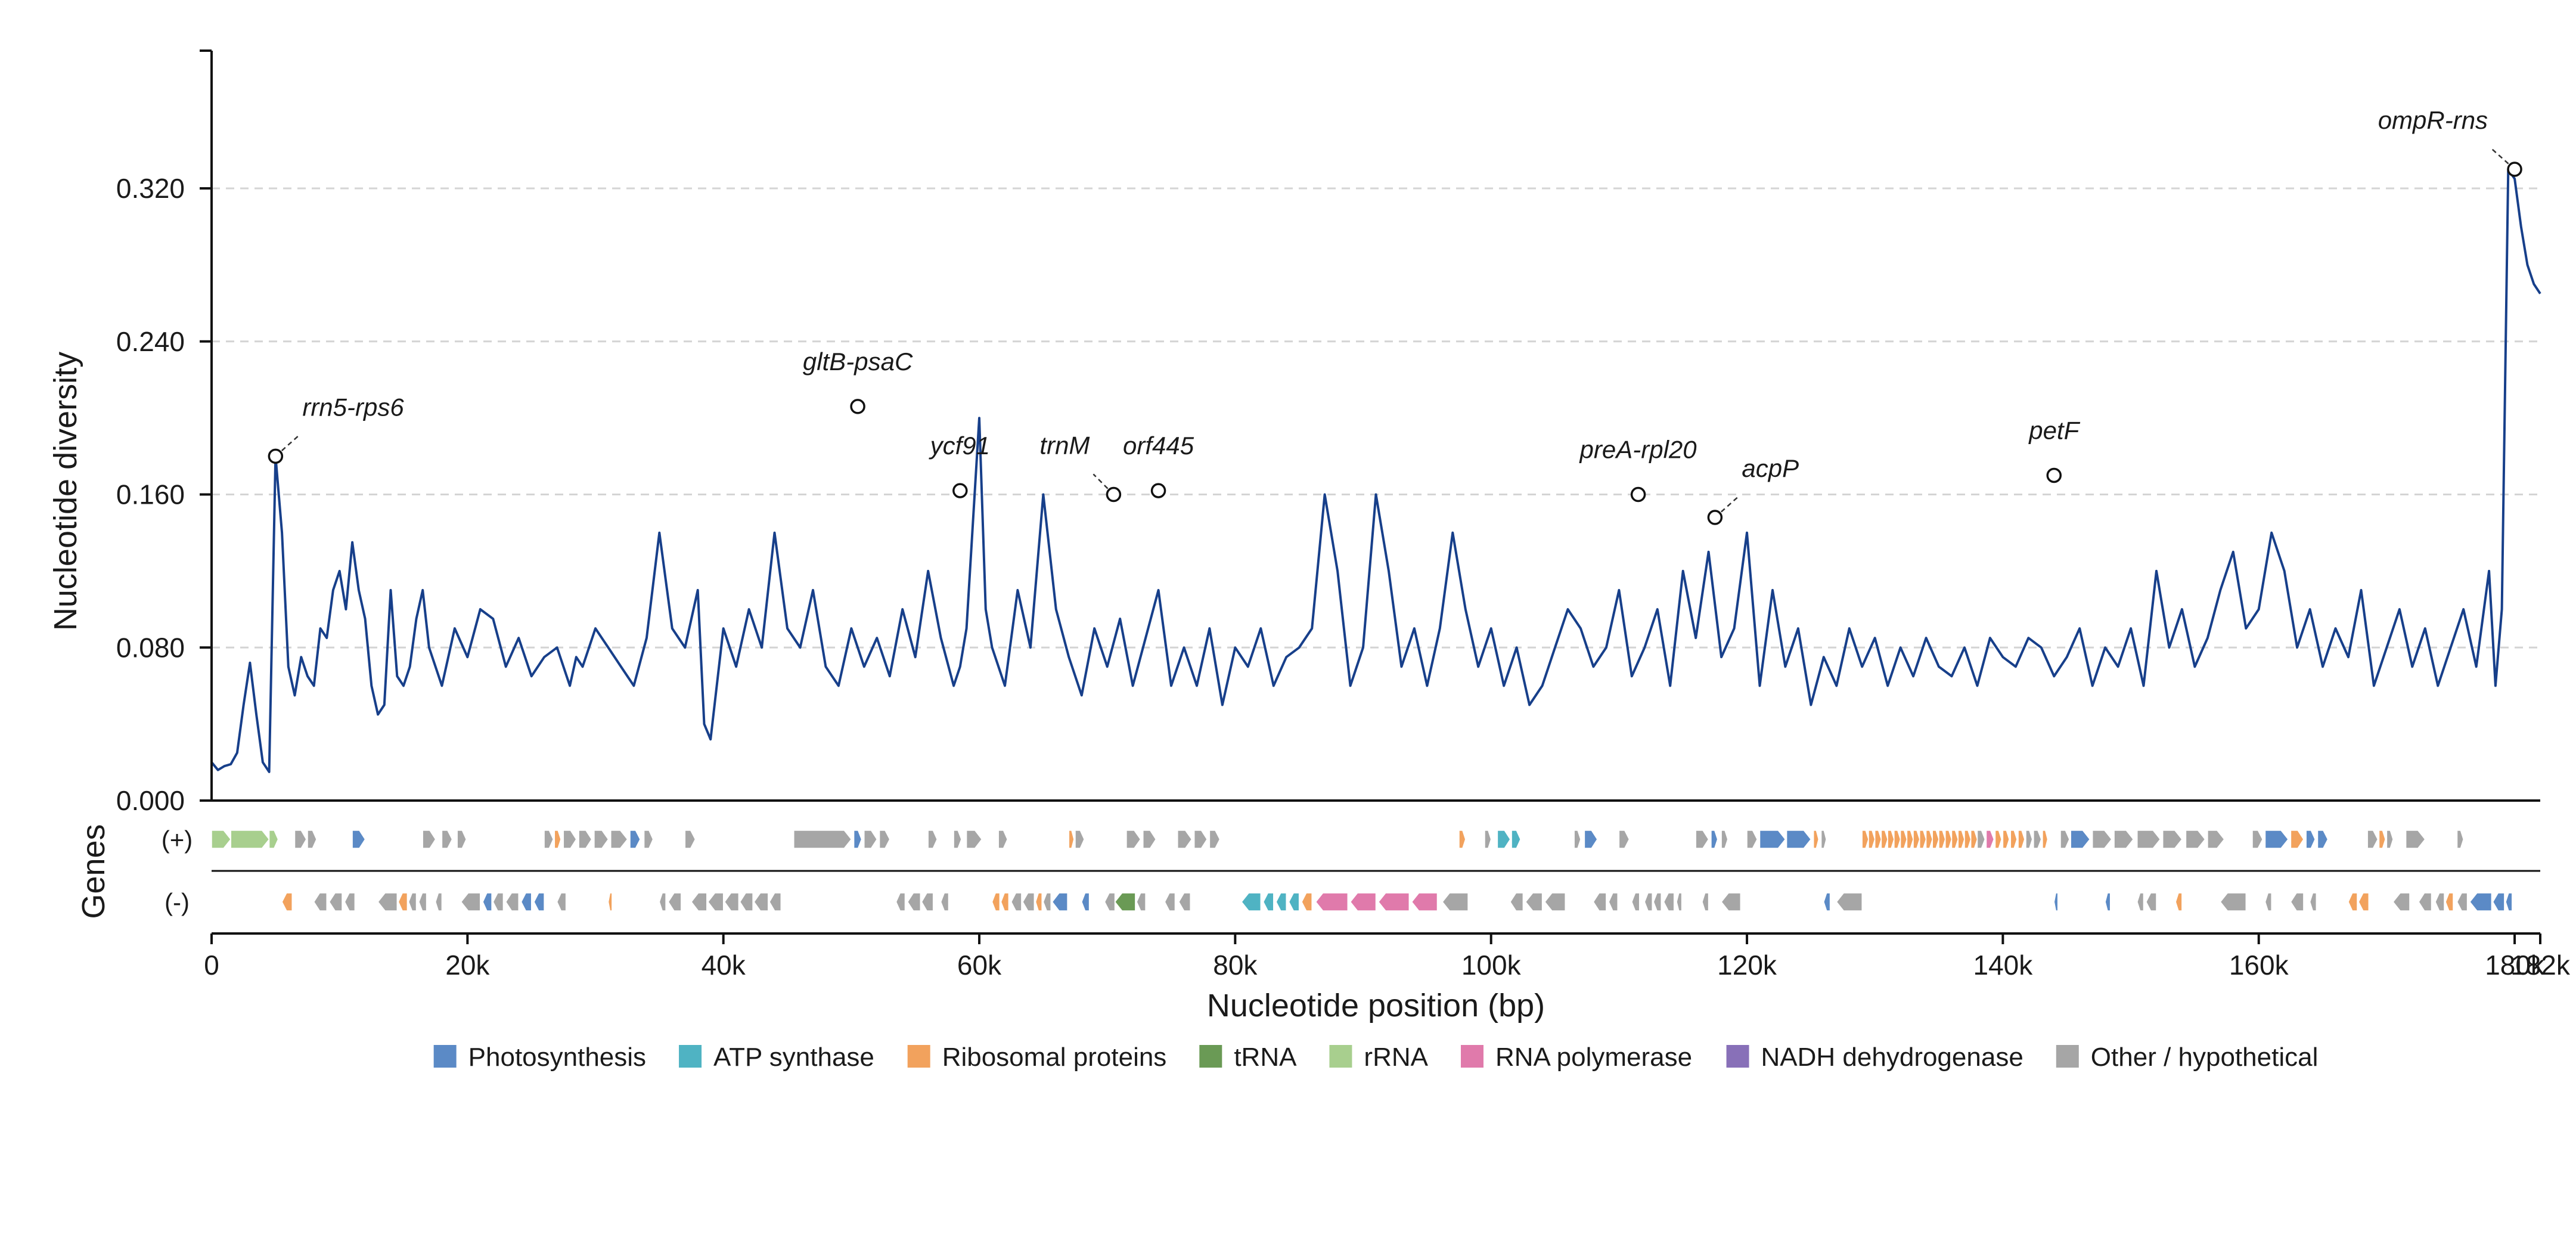  Describe the element at coordinates (2205, 1057) in the screenshot. I see `legend-label: Other / hypothetical` at that location.